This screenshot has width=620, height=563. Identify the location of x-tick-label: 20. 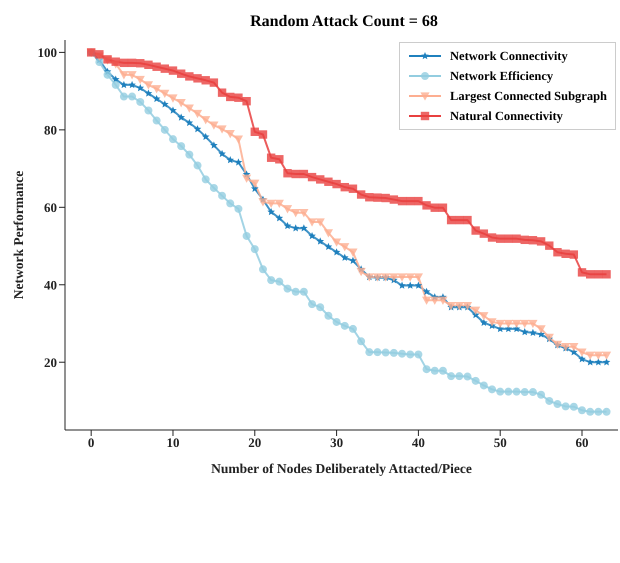
(255, 442).